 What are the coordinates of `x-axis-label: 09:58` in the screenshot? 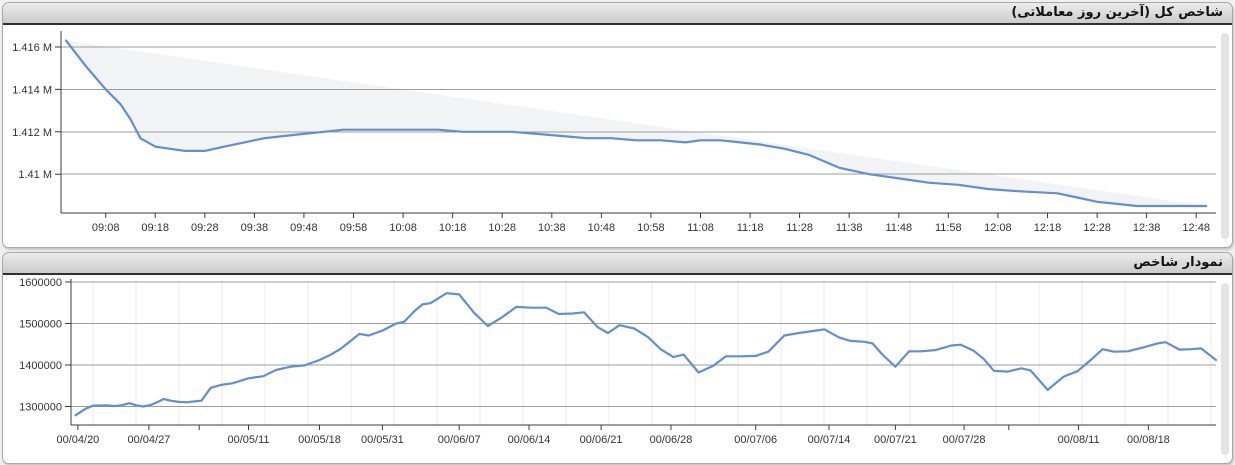 It's located at (354, 228).